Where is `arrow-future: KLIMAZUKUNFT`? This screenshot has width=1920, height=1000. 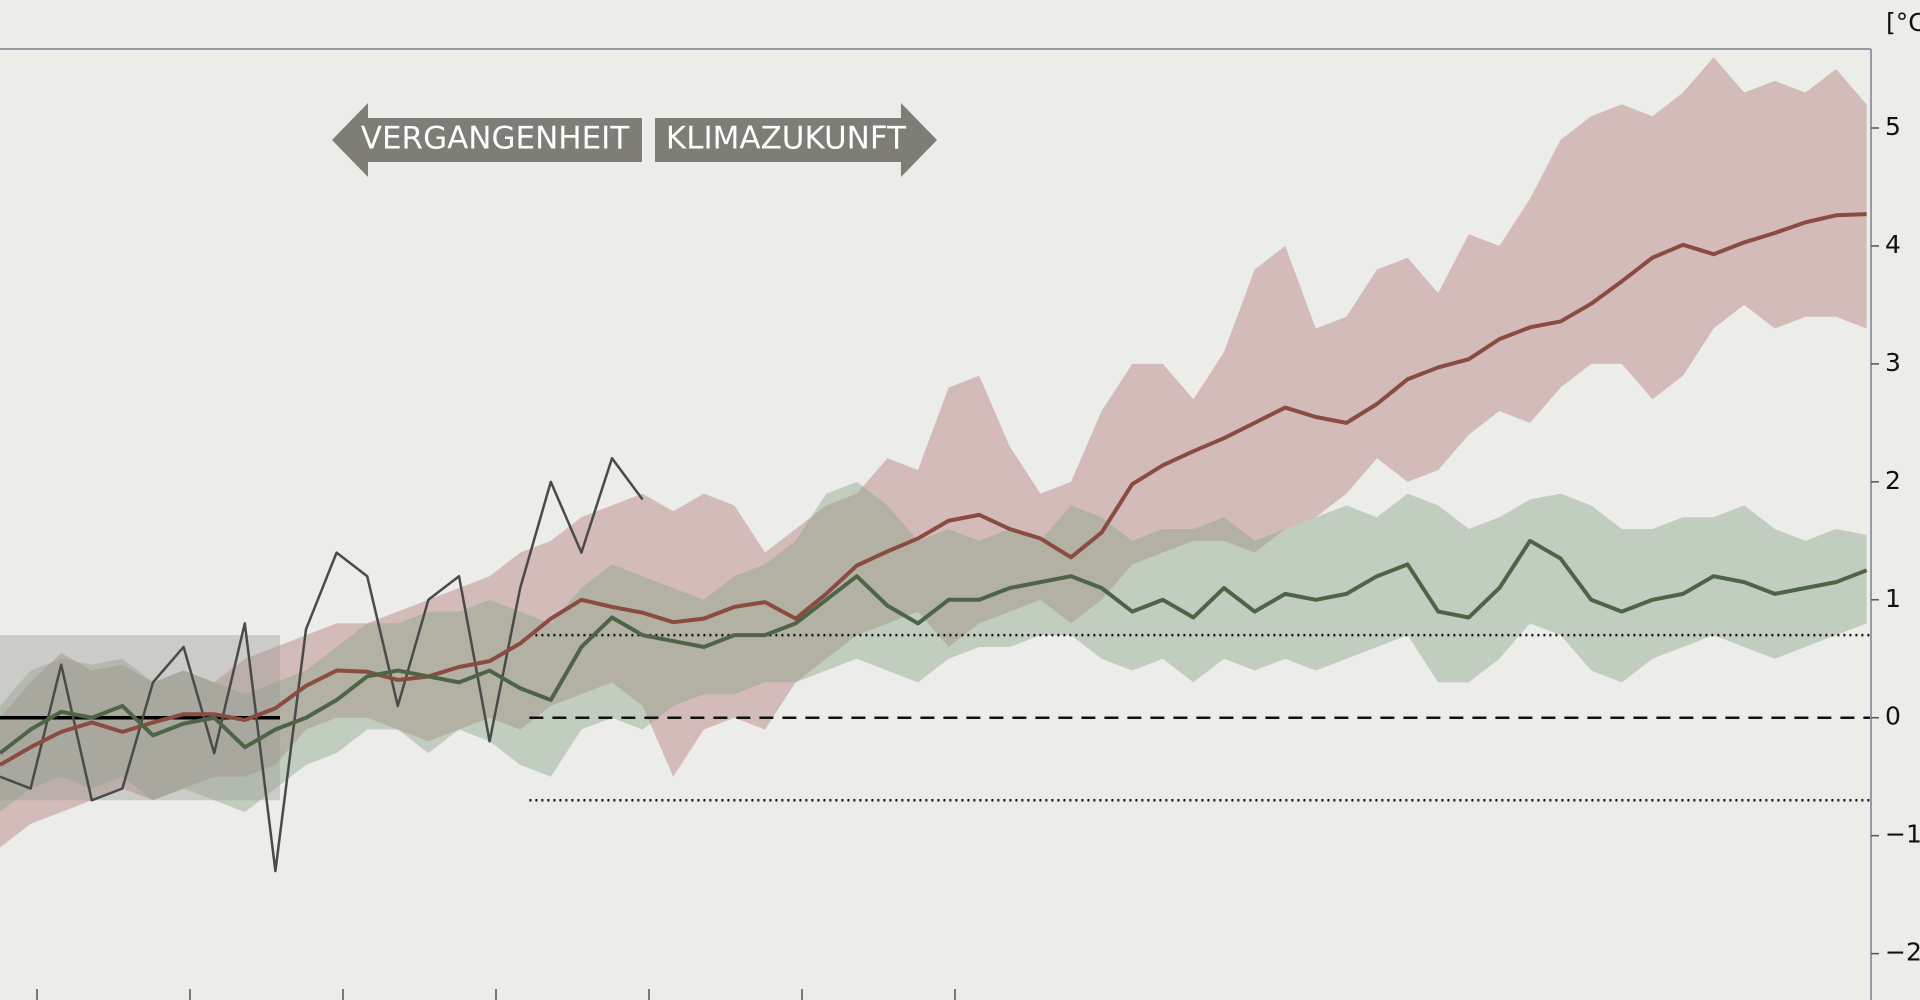
arrow-future: KLIMAZUKUNFT is located at coordinates (796, 140).